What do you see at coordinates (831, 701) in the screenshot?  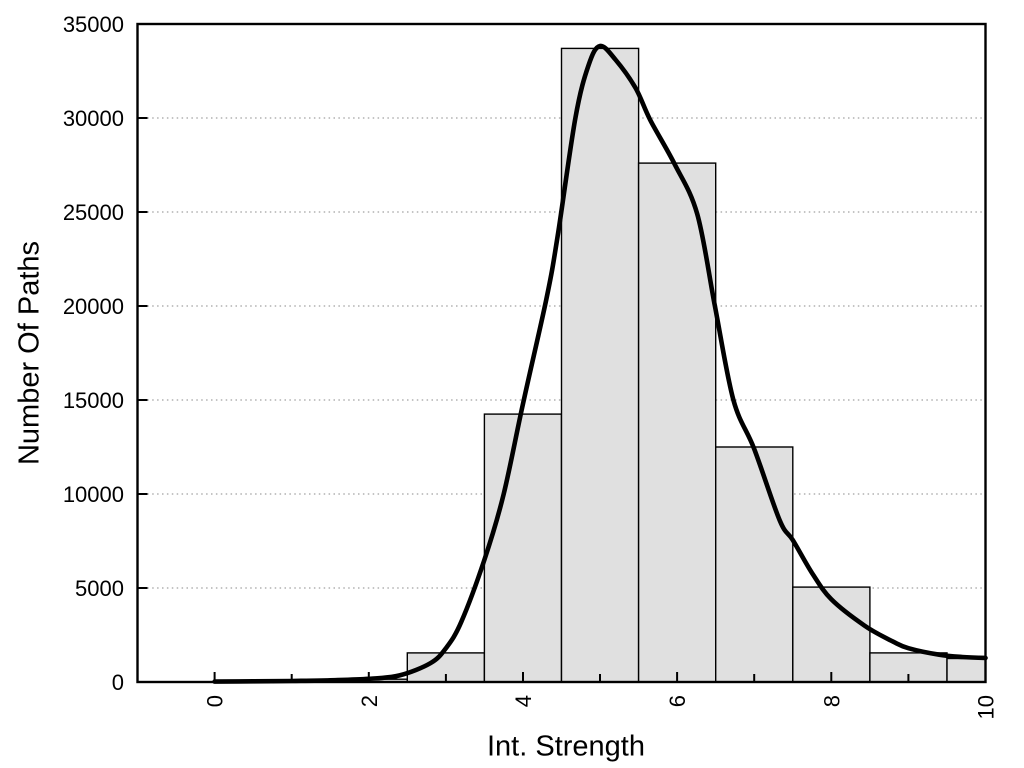 I see `x-tick-label: 8` at bounding box center [831, 701].